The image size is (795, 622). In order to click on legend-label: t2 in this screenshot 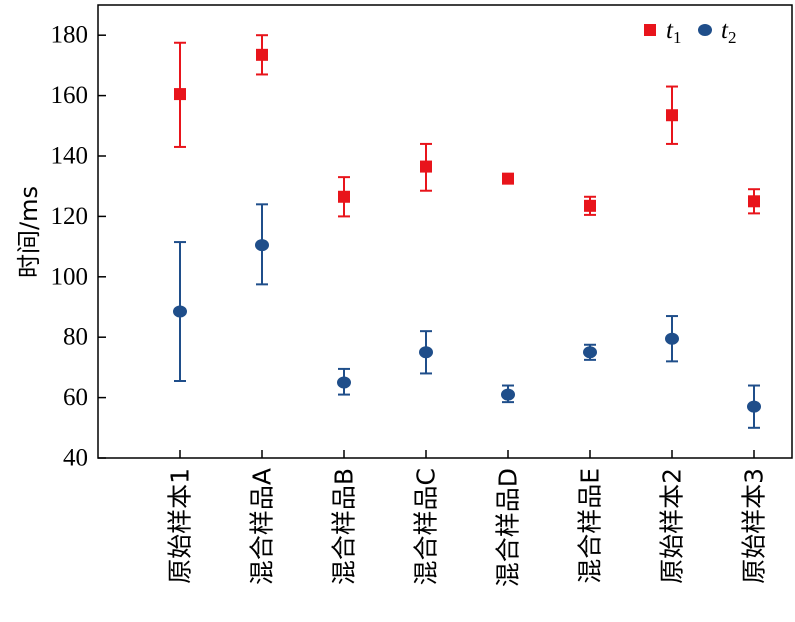, I will do `click(728, 32)`.